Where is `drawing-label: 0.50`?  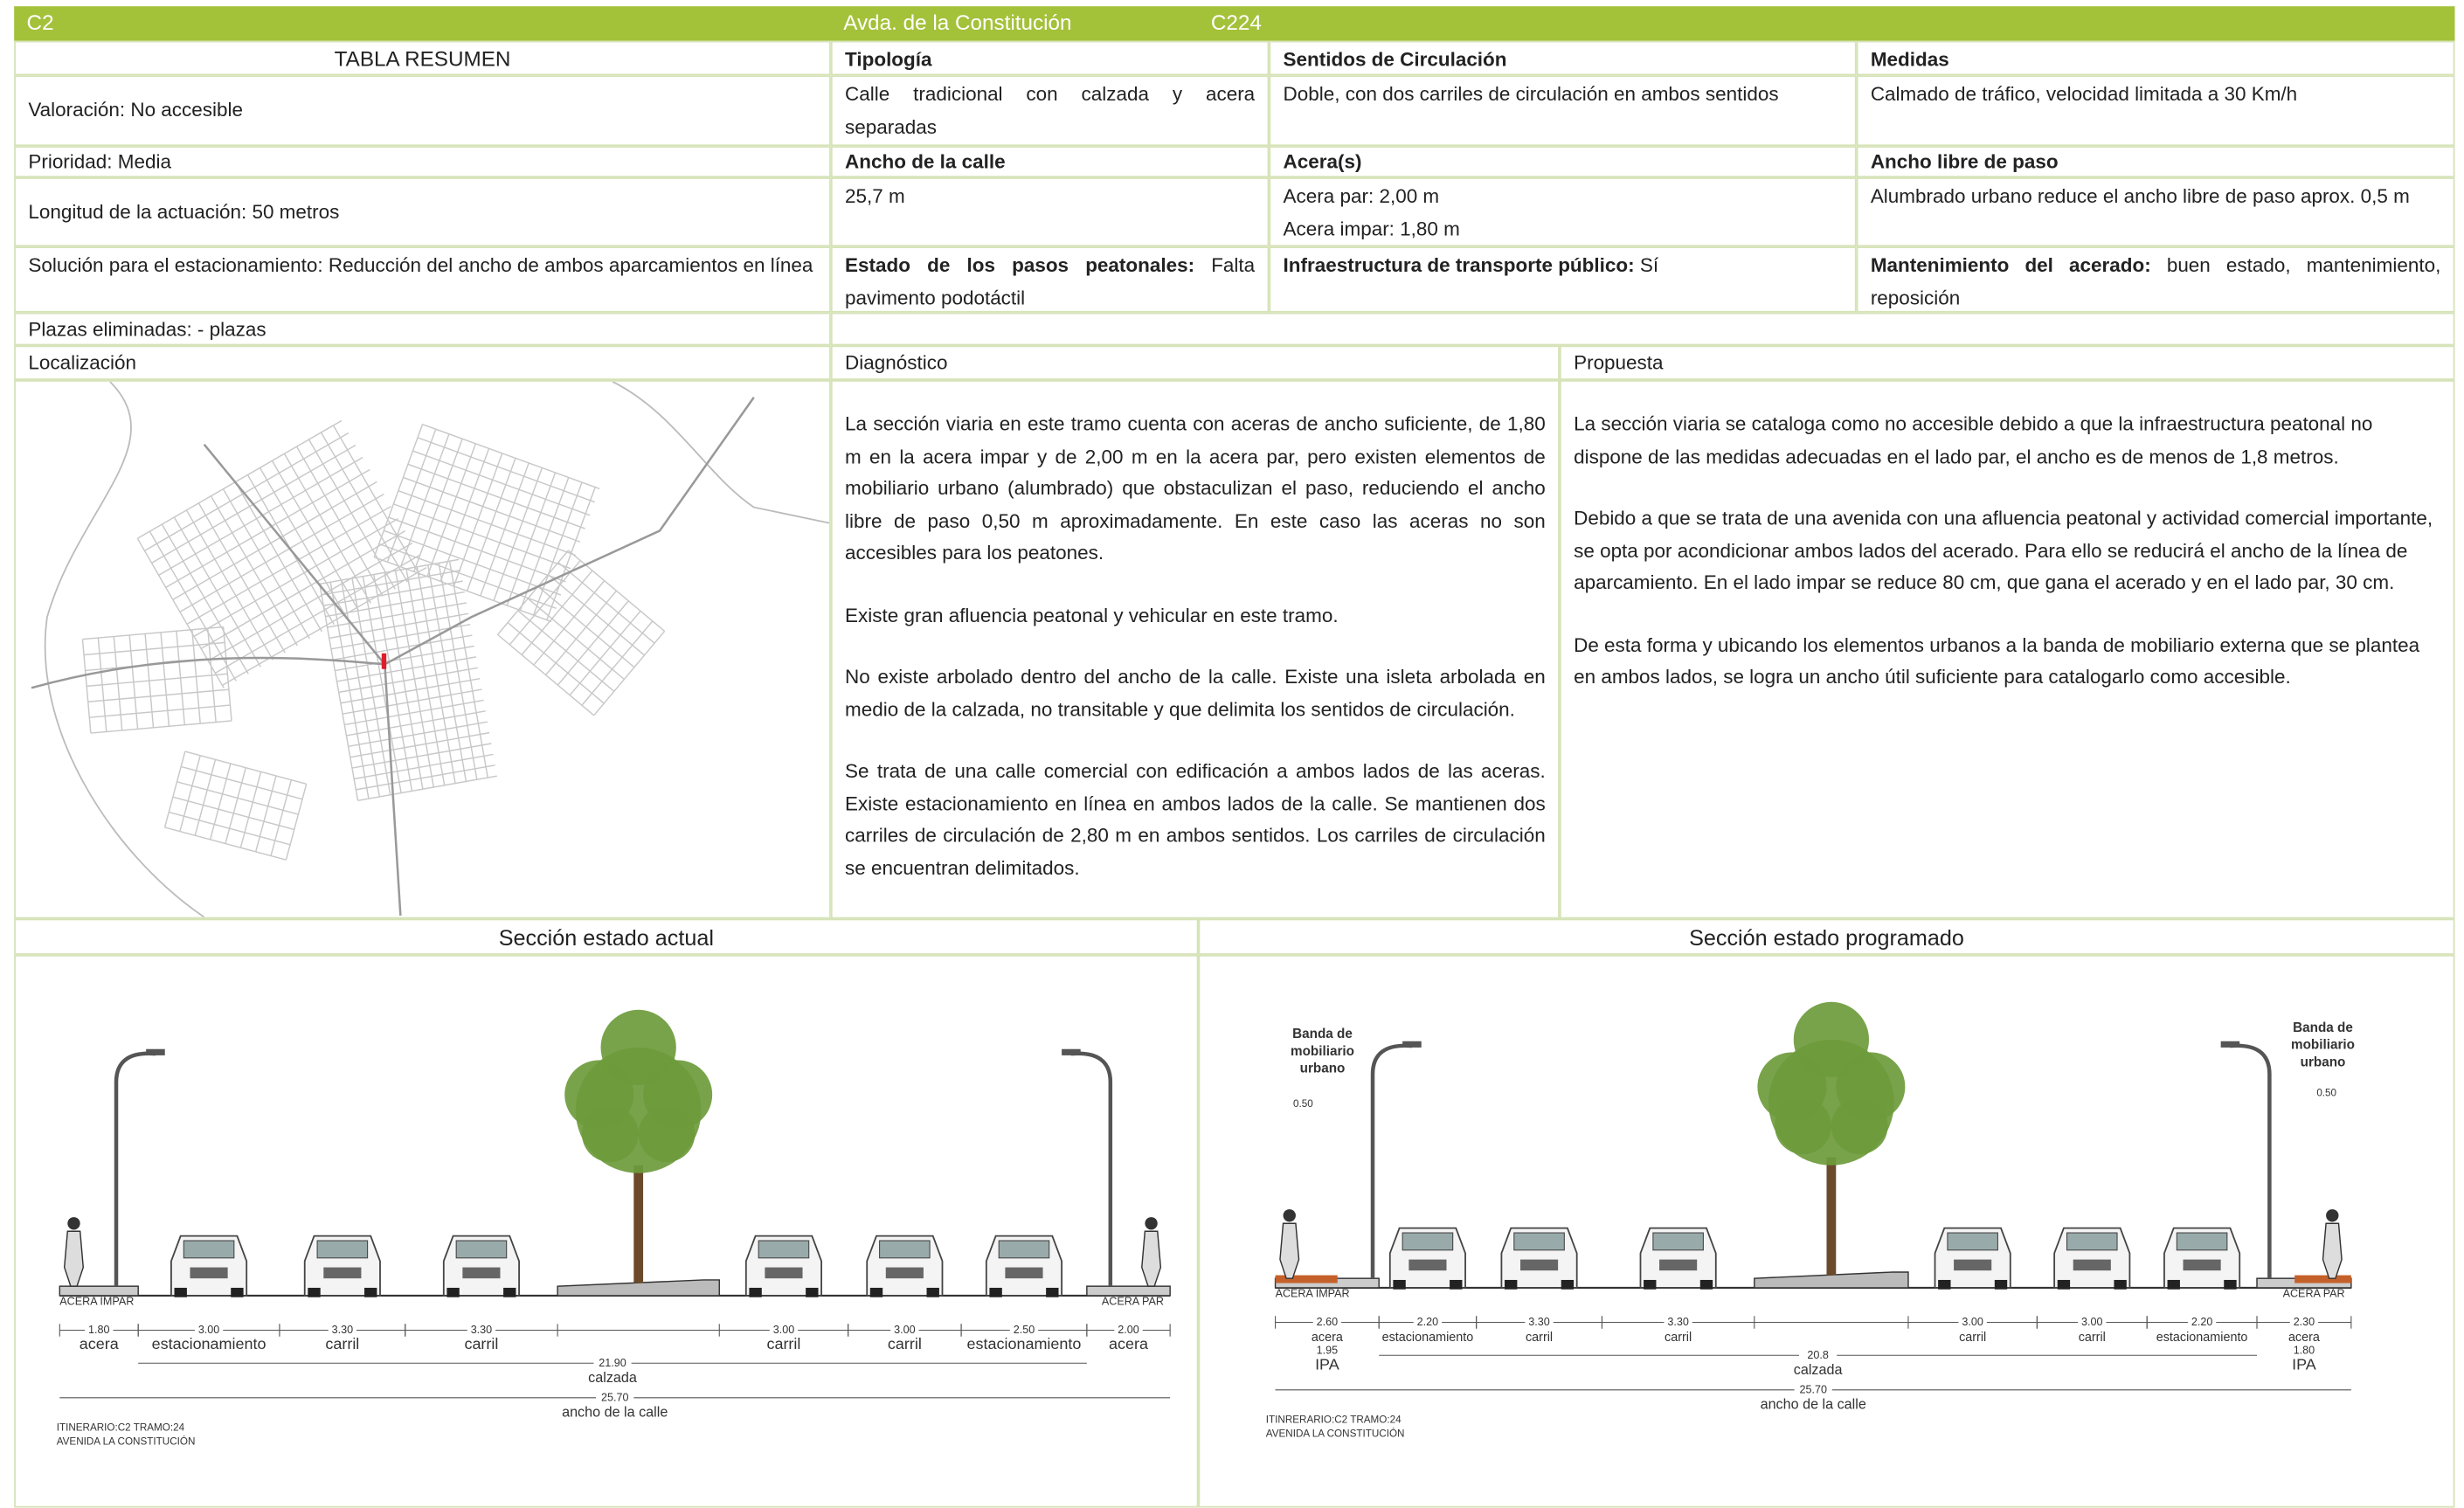
drawing-label: 0.50 is located at coordinates (1303, 1104).